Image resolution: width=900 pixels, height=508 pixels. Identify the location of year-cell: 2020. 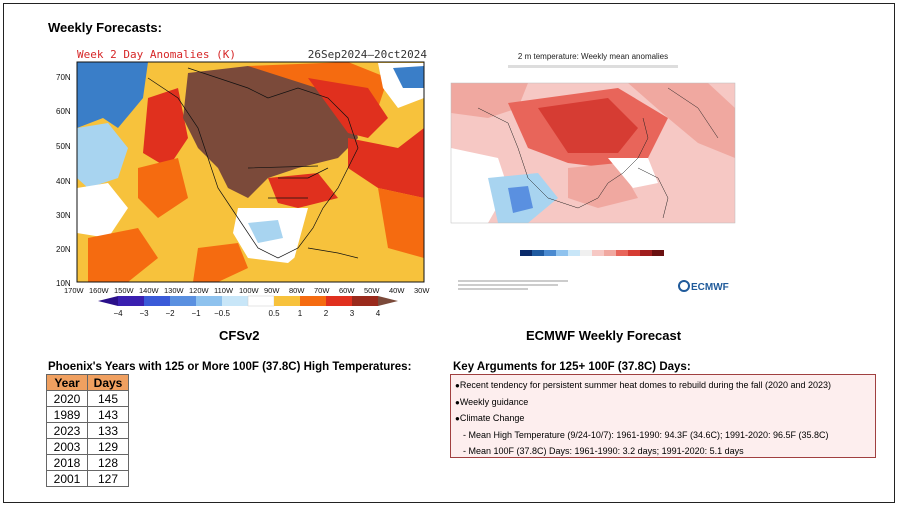
(67, 398).